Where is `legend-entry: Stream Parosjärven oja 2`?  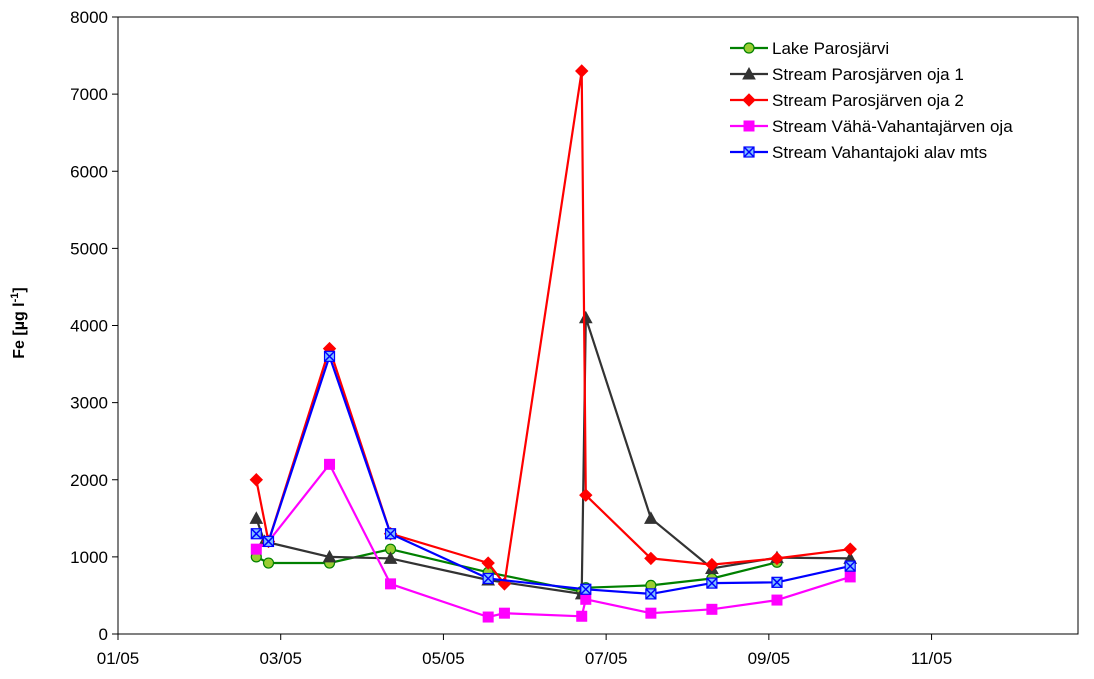 legend-entry: Stream Parosjärven oja 2 is located at coordinates (847, 100).